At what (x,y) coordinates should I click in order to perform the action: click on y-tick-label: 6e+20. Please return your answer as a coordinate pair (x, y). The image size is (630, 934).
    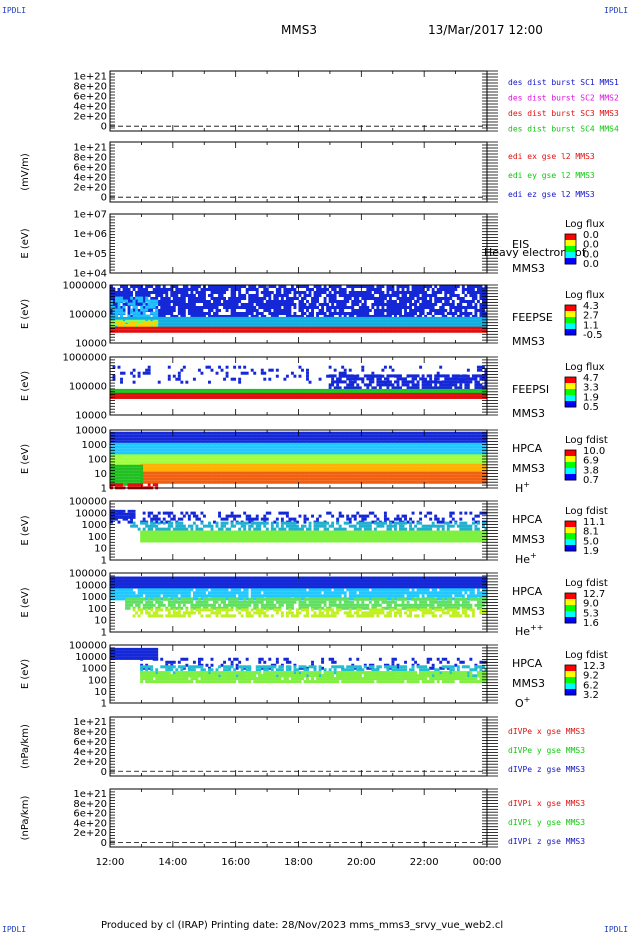
    Looking at the image, I should click on (90, 167).